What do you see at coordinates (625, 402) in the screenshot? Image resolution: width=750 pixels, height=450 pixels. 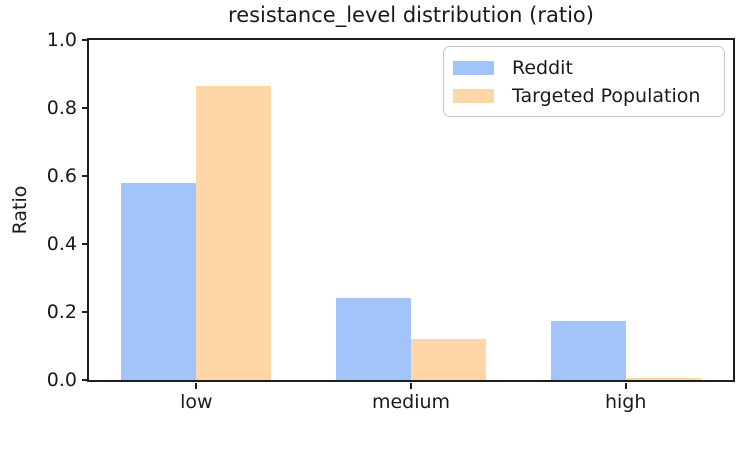 I see `x-tick-label-high: high` at bounding box center [625, 402].